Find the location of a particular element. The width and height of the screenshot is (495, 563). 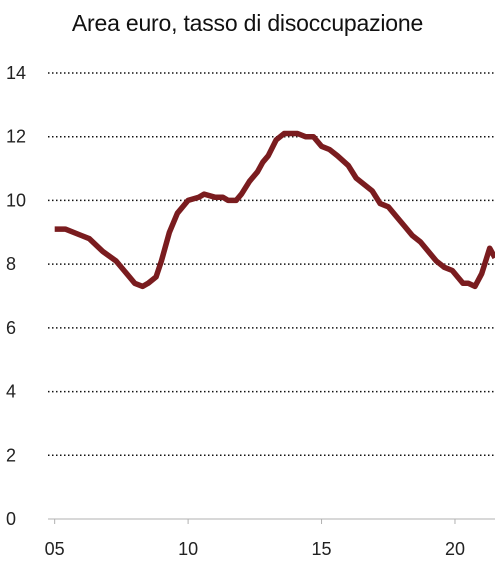

x-tick-label: 15 is located at coordinates (322, 549).